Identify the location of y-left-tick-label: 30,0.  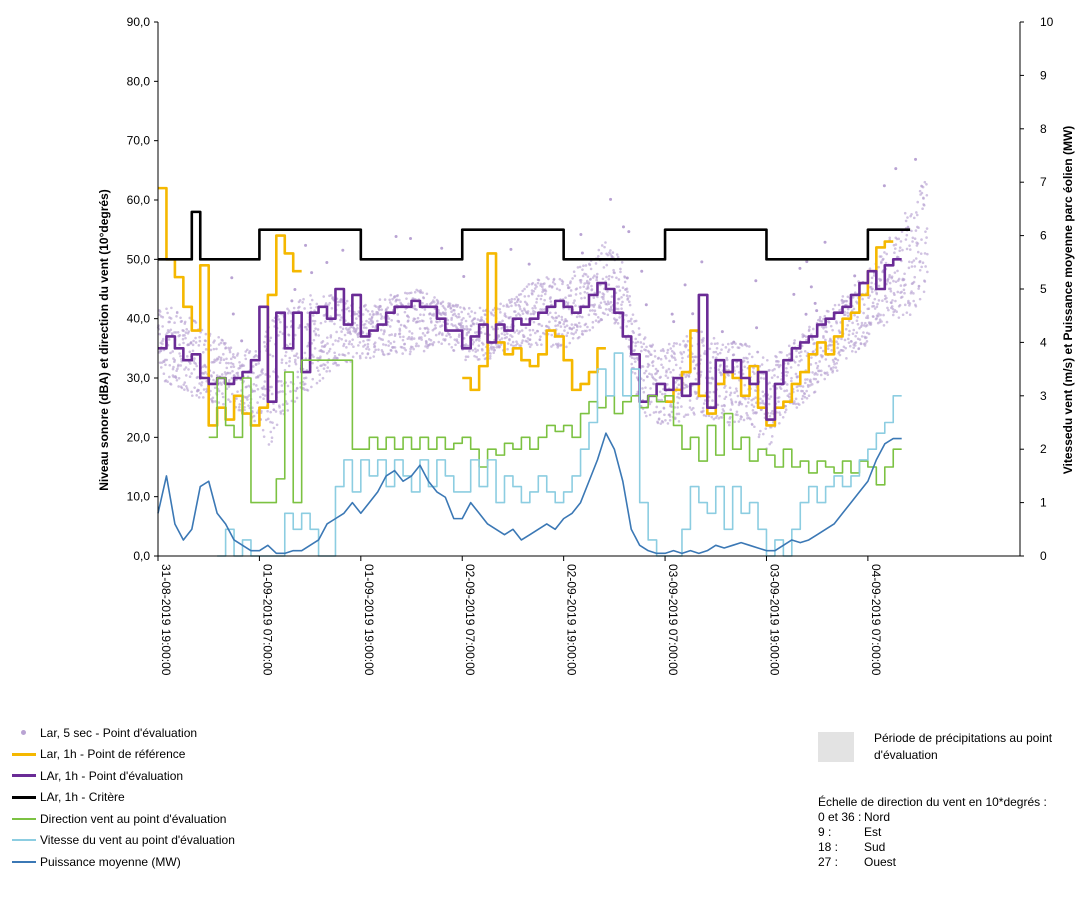
(139, 378).